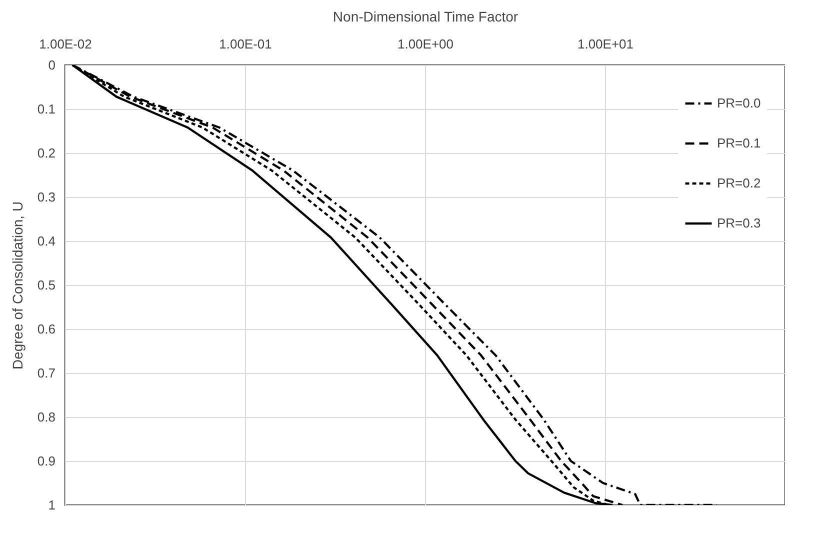 The image size is (833, 544). What do you see at coordinates (739, 143) in the screenshot?
I see `legend-label: PR=0.1` at bounding box center [739, 143].